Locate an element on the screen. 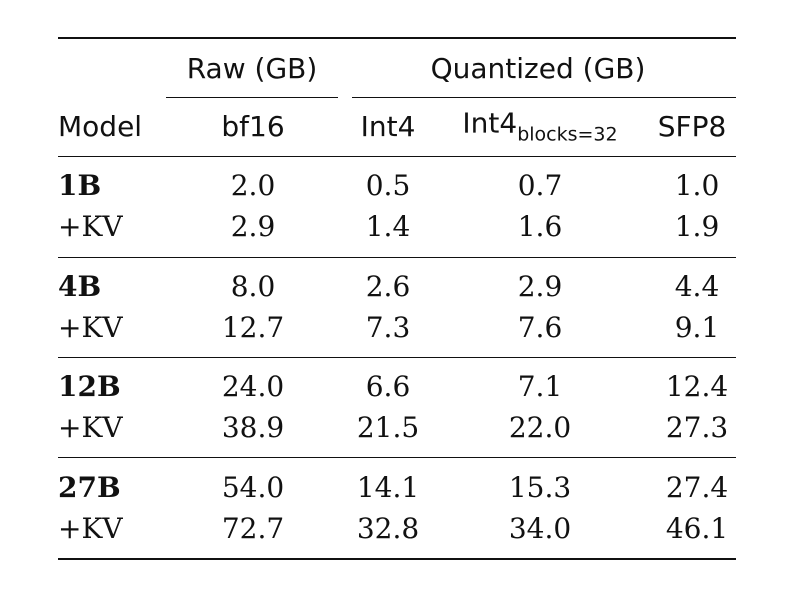 Image resolution: width=800 pixels, height=596 pixels. cell-bf16: 8.0 is located at coordinates (253, 286).